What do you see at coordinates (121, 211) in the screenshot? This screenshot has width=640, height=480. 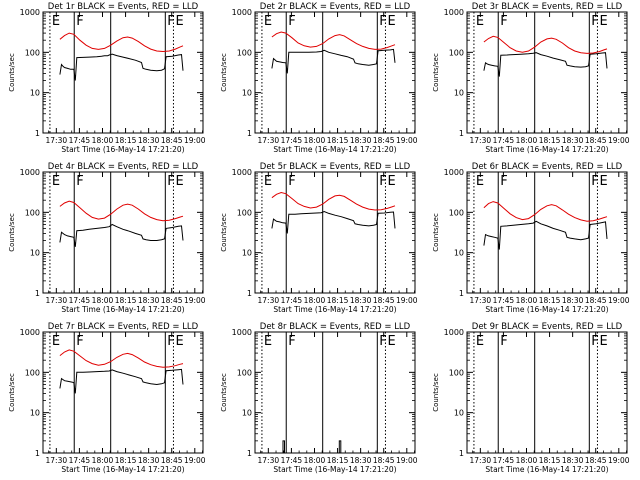 I see `lld-series-line` at bounding box center [121, 211].